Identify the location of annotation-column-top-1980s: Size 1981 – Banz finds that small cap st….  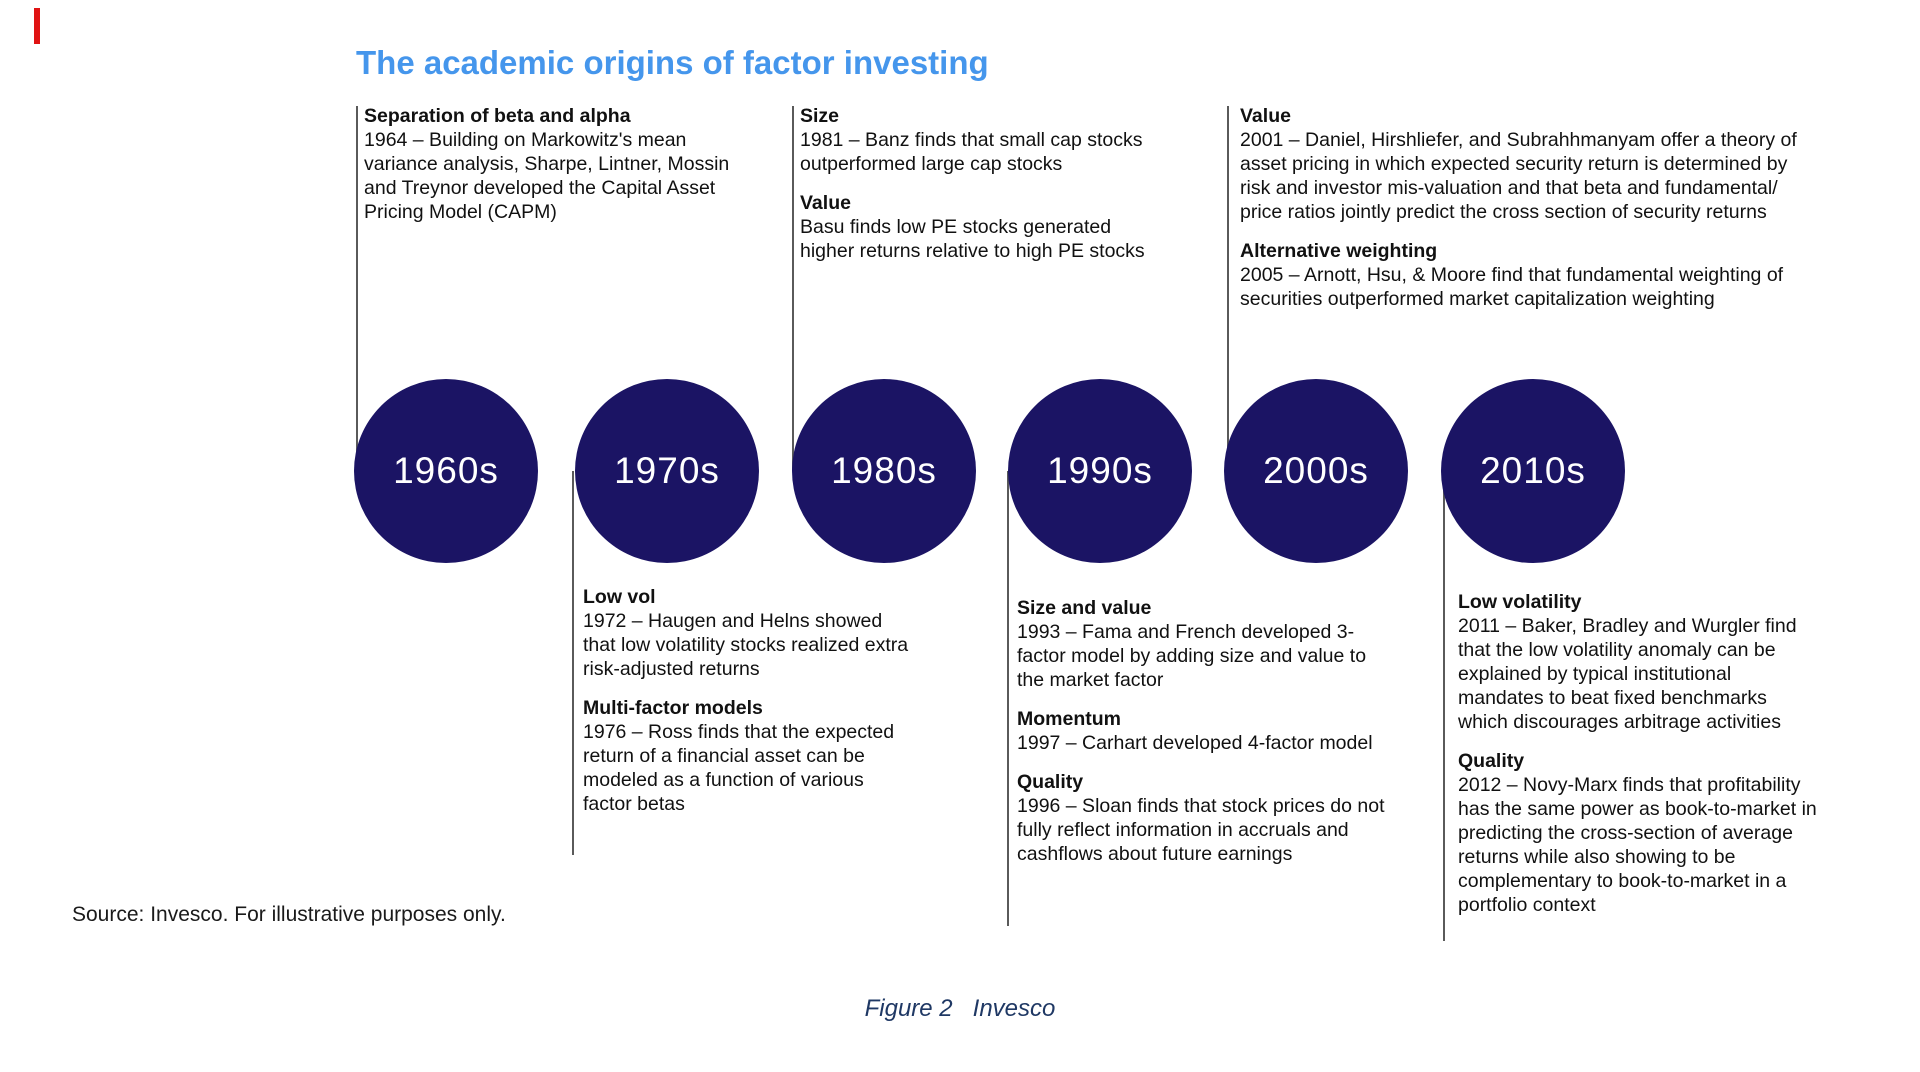
(1010, 191).